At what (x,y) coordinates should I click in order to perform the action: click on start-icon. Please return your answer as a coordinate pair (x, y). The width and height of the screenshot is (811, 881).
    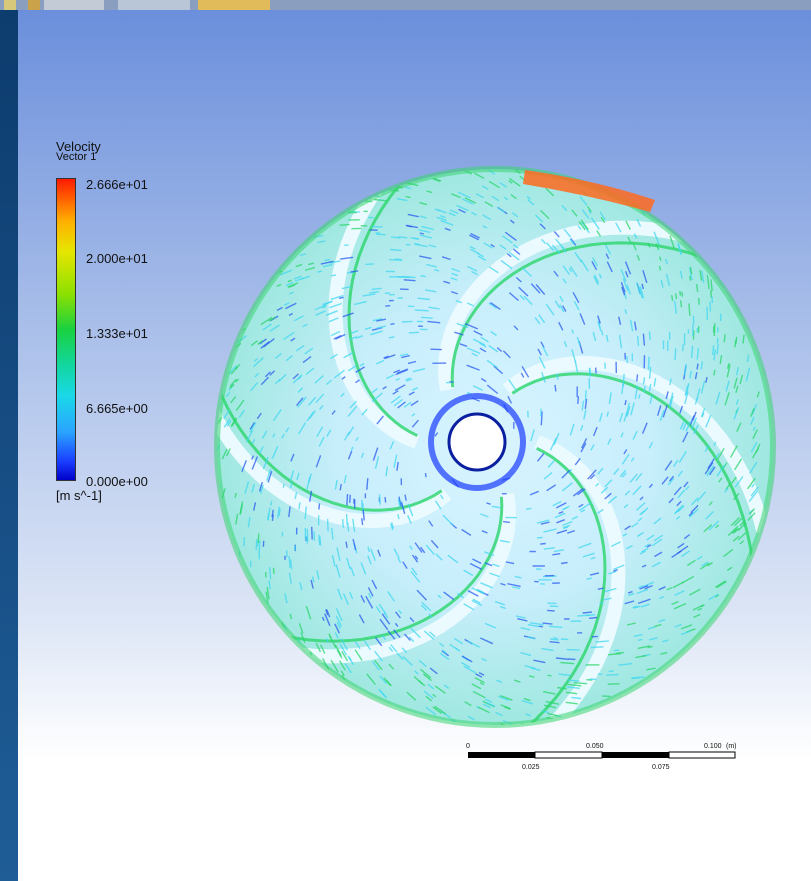
    Looking at the image, I should click on (10, 5).